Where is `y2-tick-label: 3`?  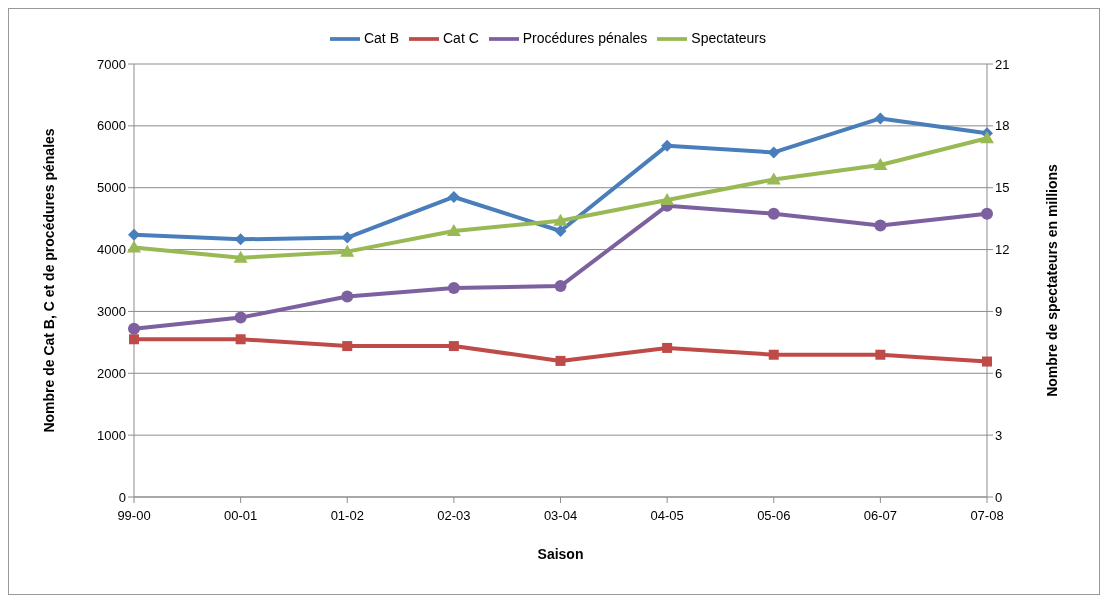
y2-tick-label: 3 is located at coordinates (999, 435).